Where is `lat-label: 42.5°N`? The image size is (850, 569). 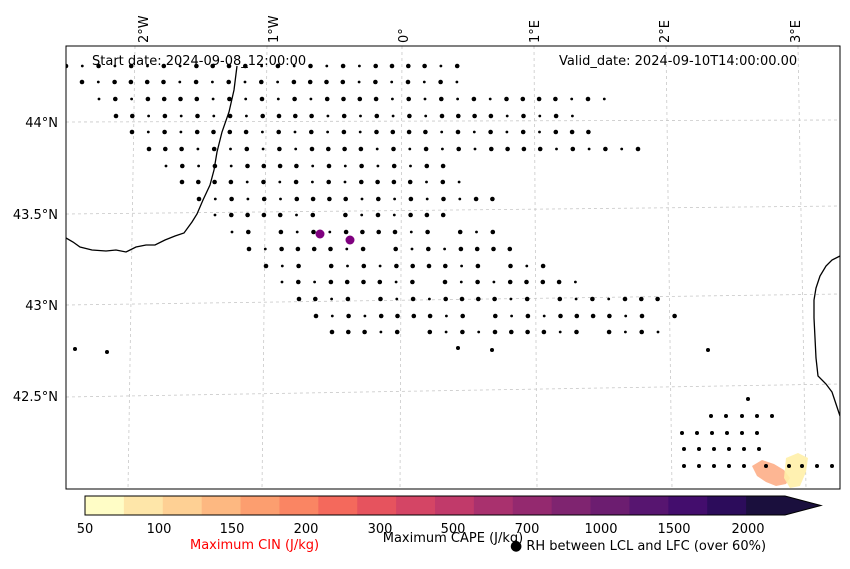 lat-label: 42.5°N is located at coordinates (35, 397).